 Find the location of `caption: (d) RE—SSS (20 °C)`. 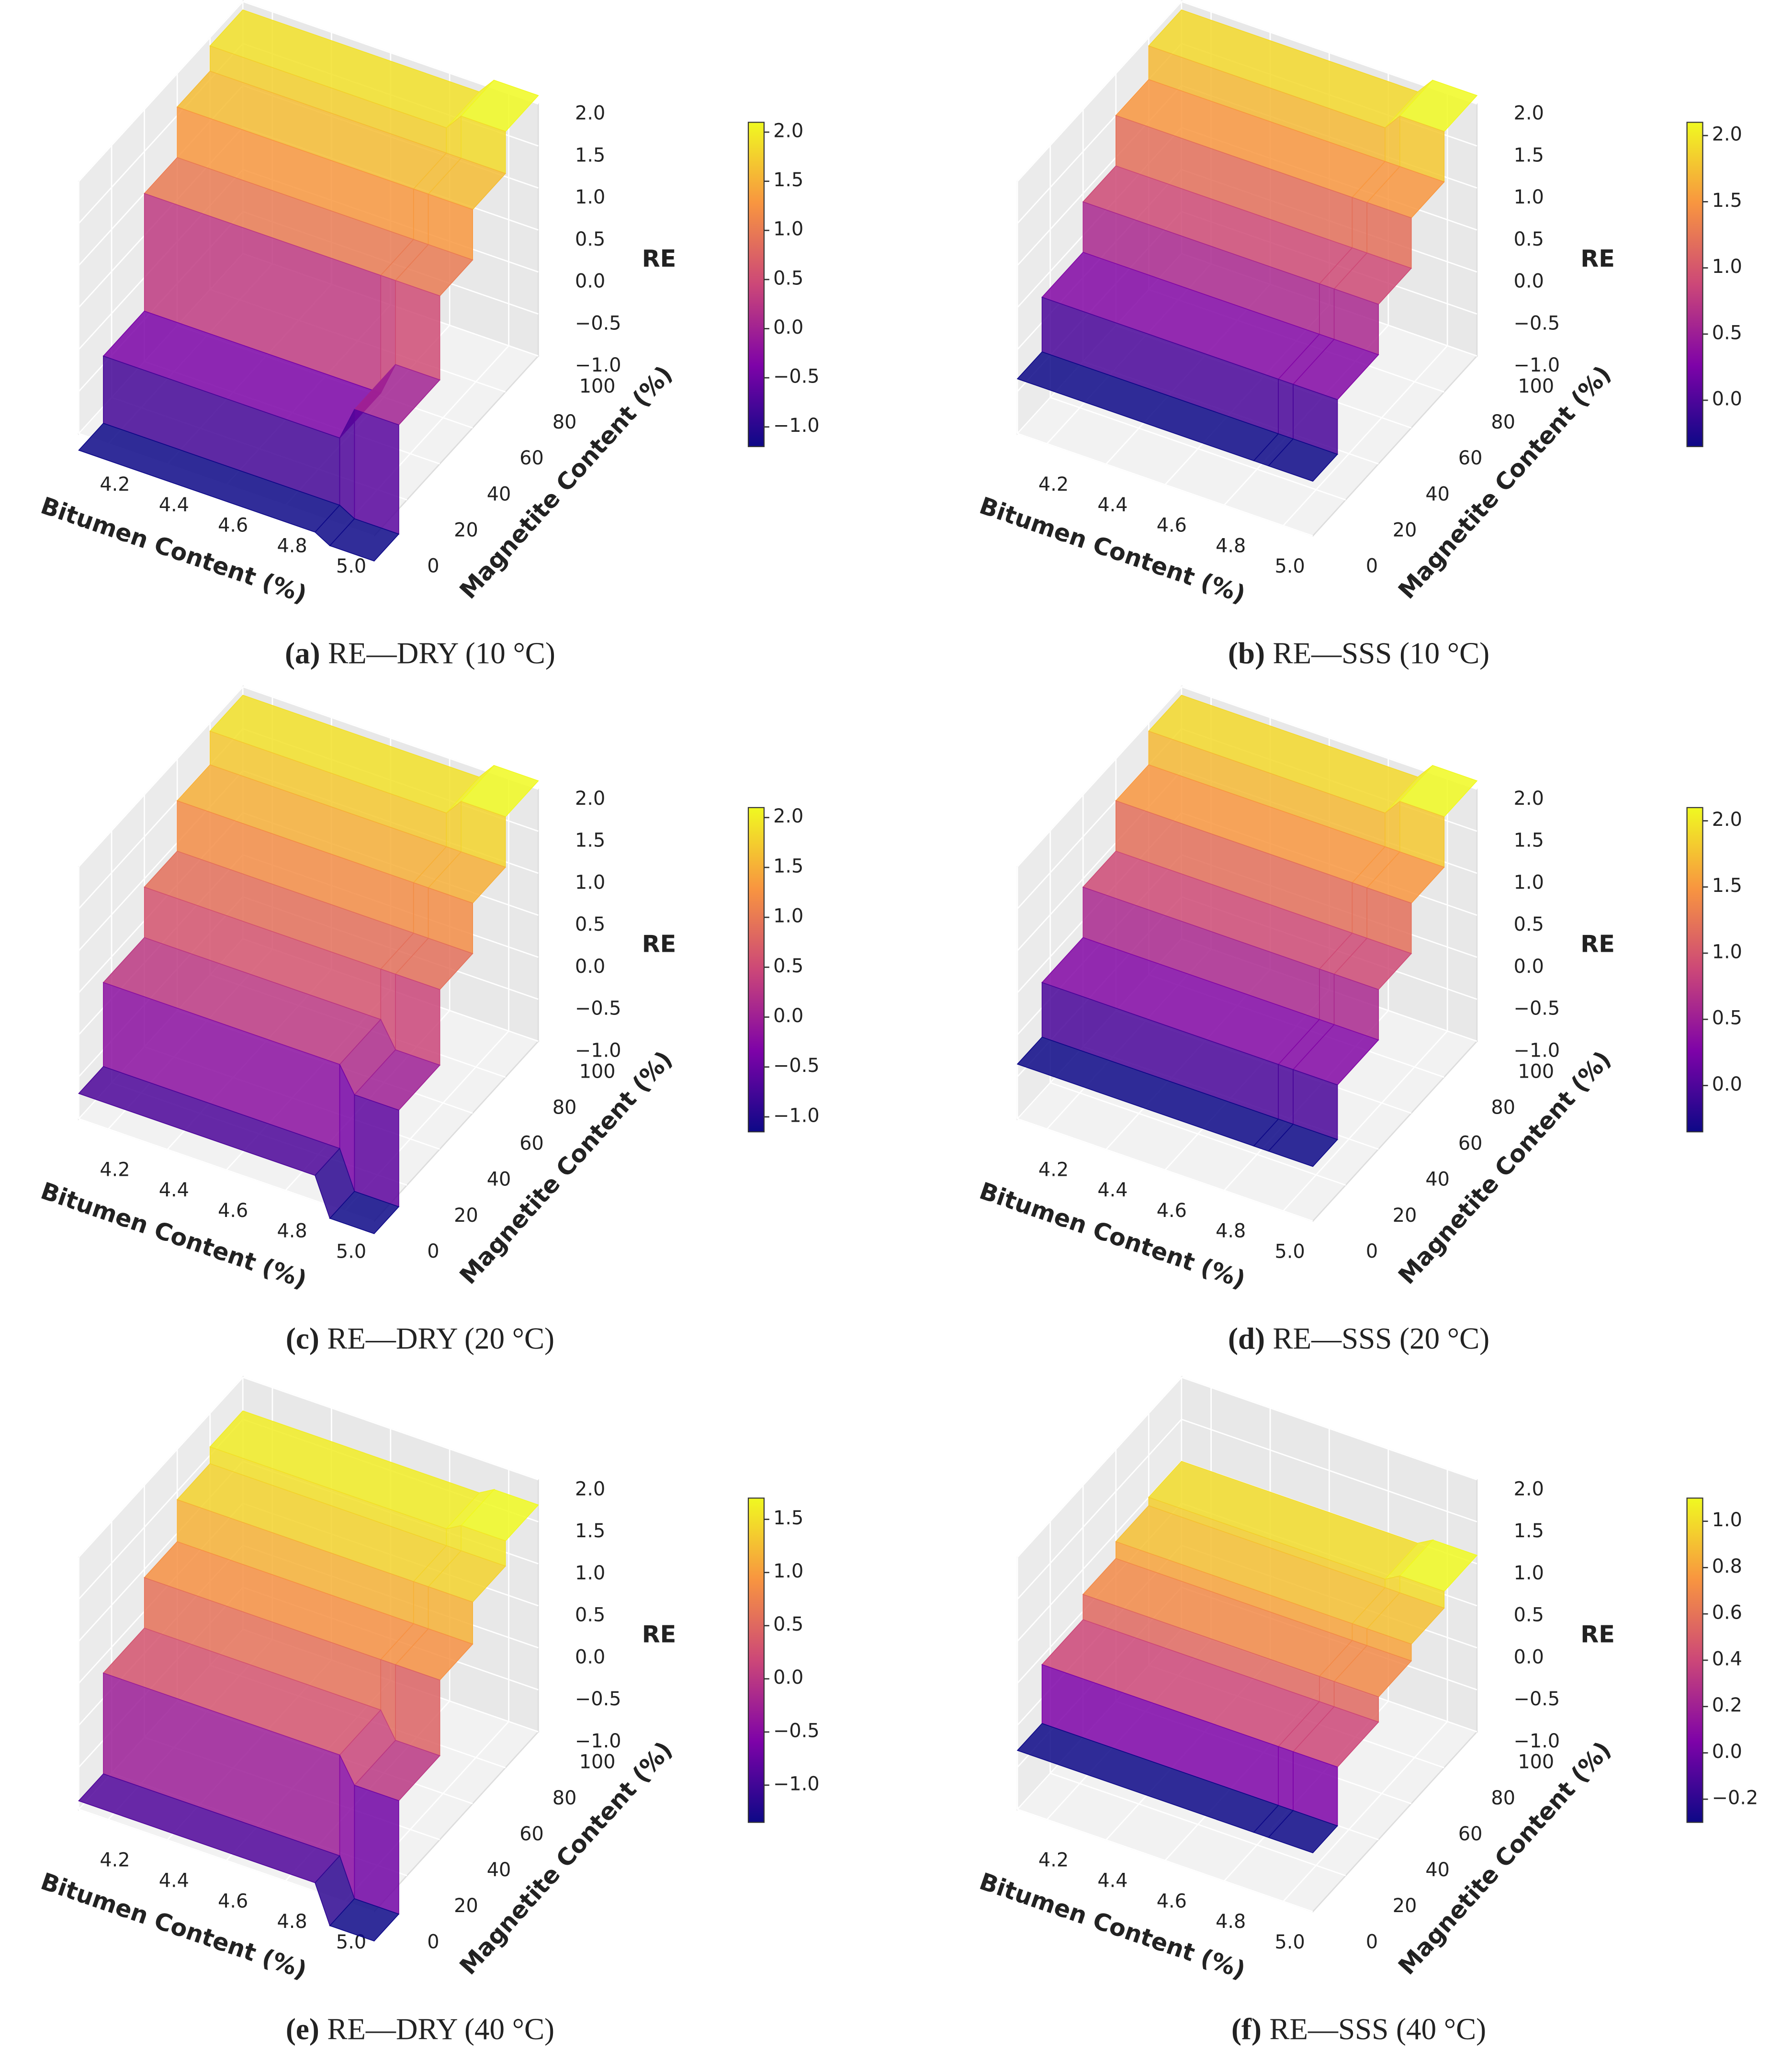

caption: (d) RE—SSS (20 °C) is located at coordinates (1358, 1338).